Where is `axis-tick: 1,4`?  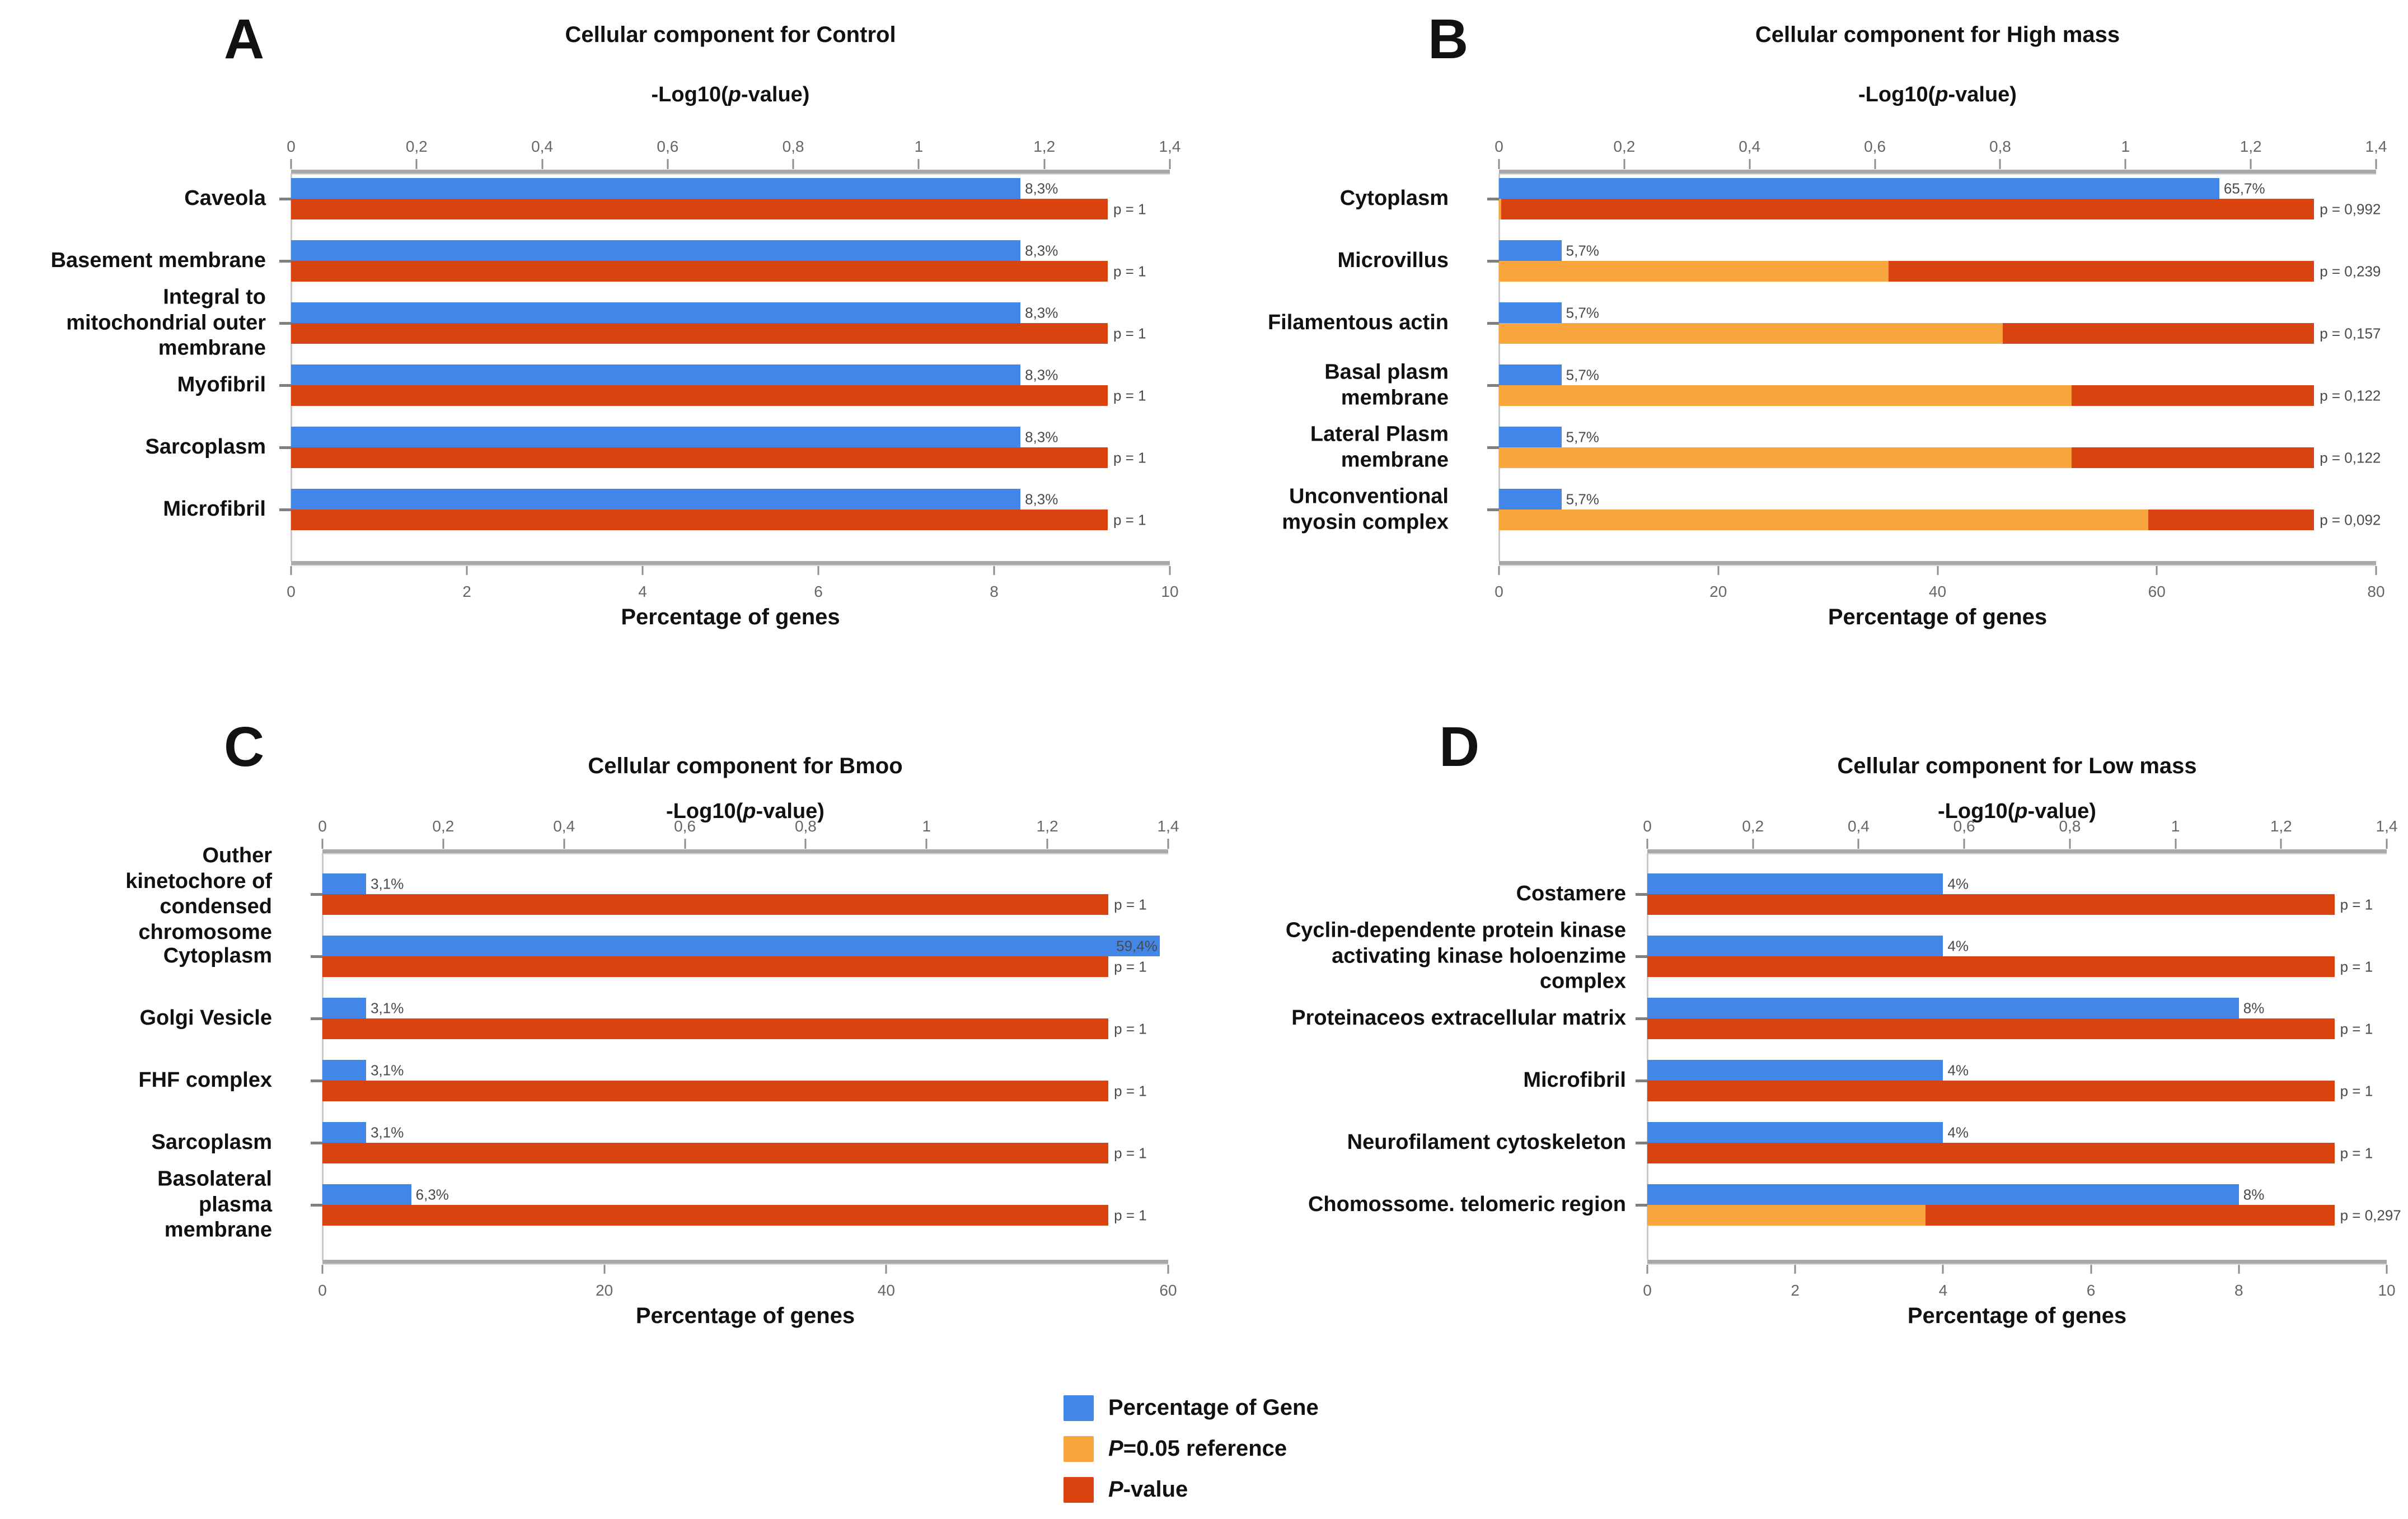
axis-tick: 1,4 is located at coordinates (2376, 153).